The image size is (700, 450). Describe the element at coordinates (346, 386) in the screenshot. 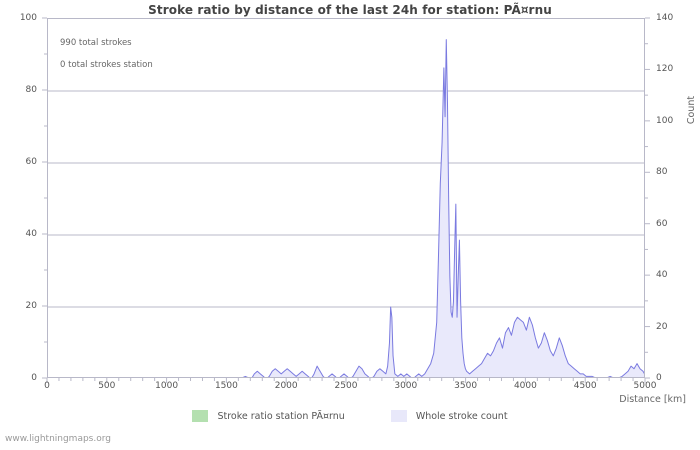

I see `x-tick-label: 2500` at that location.